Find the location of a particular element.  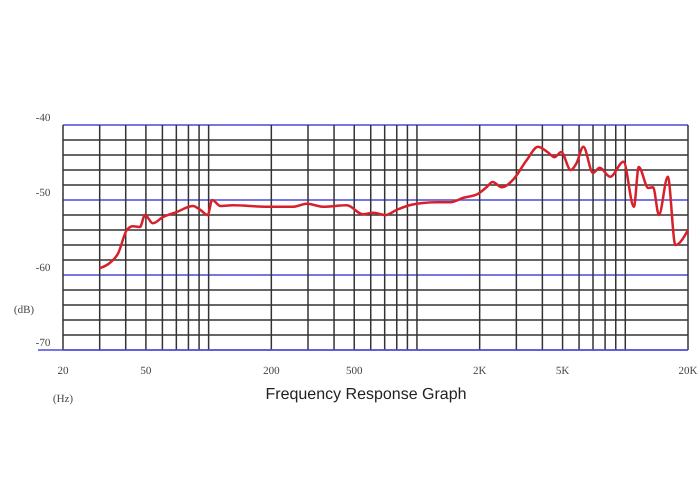

x-tick-label: 20 is located at coordinates (63, 371).